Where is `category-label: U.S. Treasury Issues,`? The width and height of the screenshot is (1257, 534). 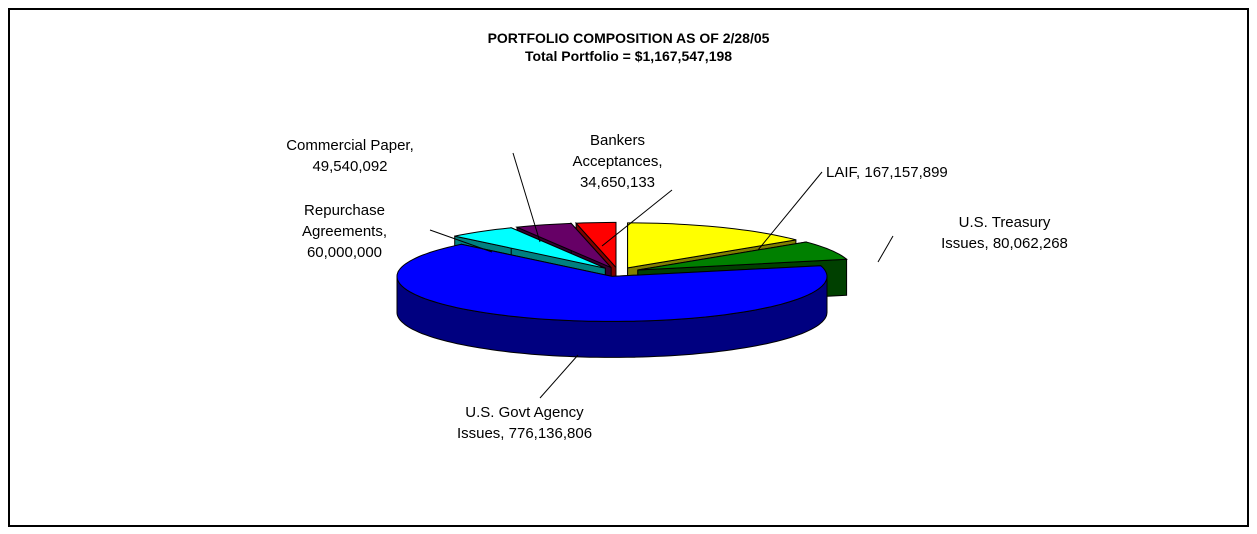 category-label: U.S. Treasury Issues, is located at coordinates (996, 233).